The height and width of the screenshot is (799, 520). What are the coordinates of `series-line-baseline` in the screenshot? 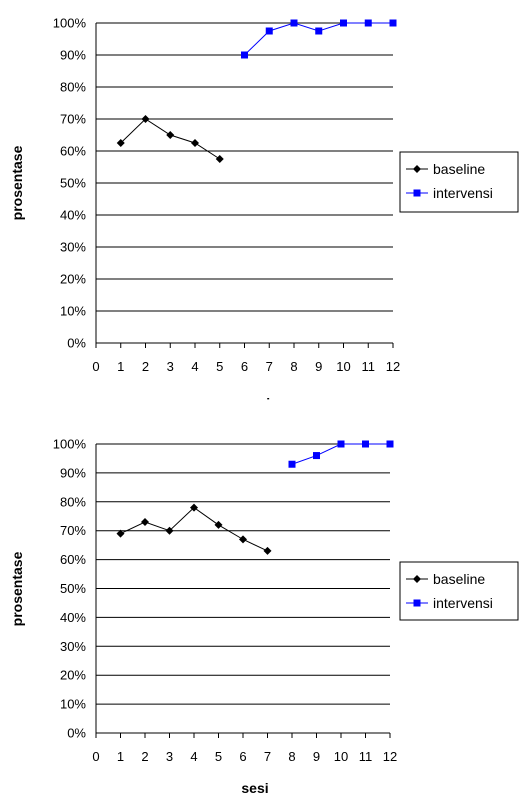 It's located at (194, 529).